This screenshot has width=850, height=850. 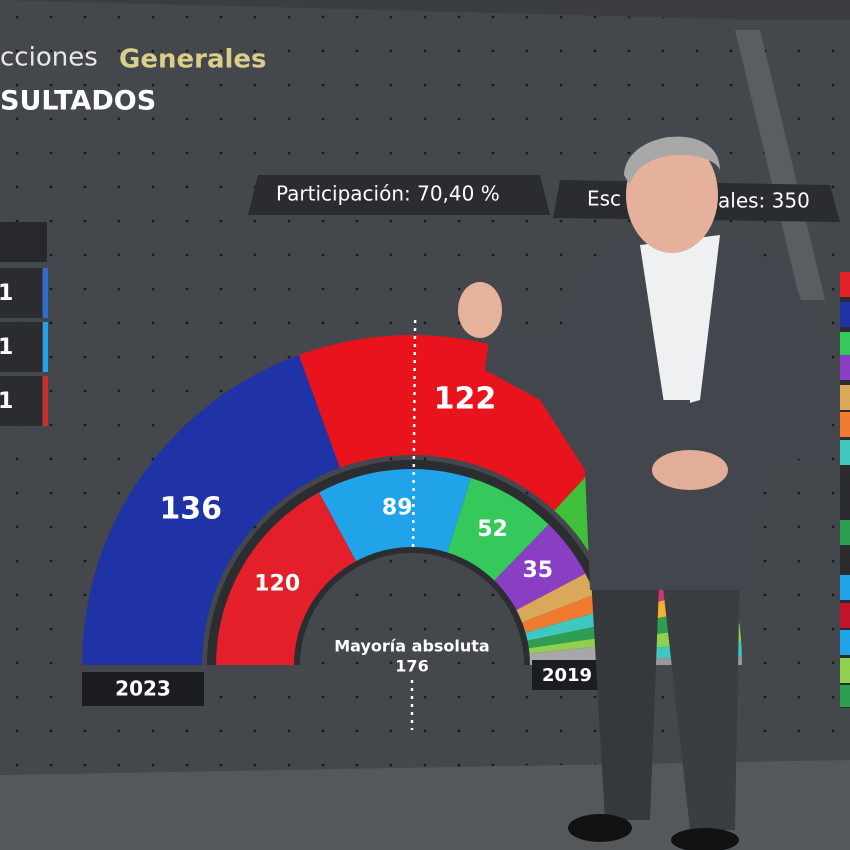 I want to click on seat-label: 120, so click(x=277, y=583).